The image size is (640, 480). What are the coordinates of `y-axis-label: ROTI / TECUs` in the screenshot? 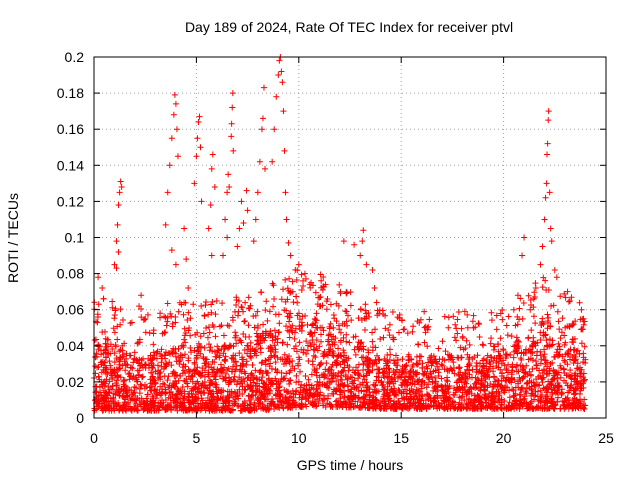 It's located at (13, 238).